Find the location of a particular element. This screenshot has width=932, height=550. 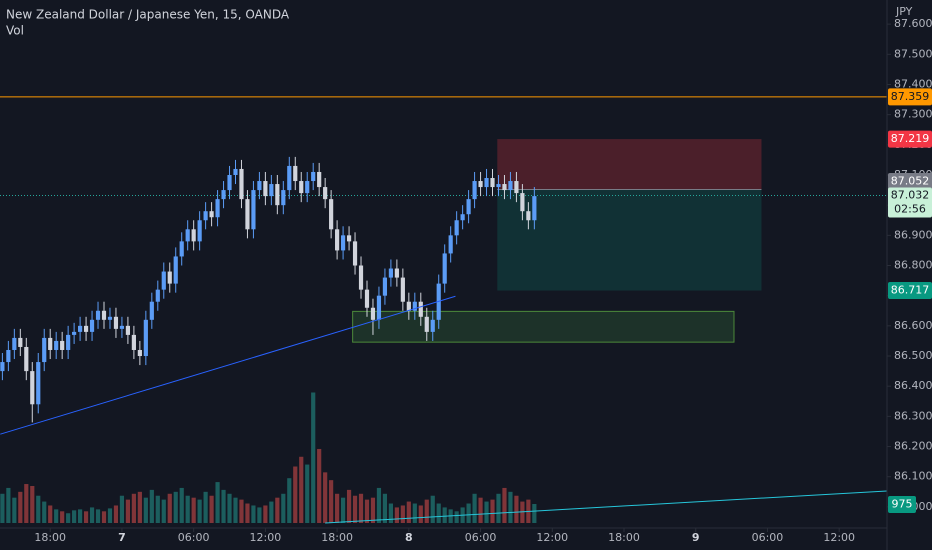

x-tick-label: 18:00 is located at coordinates (50, 537).